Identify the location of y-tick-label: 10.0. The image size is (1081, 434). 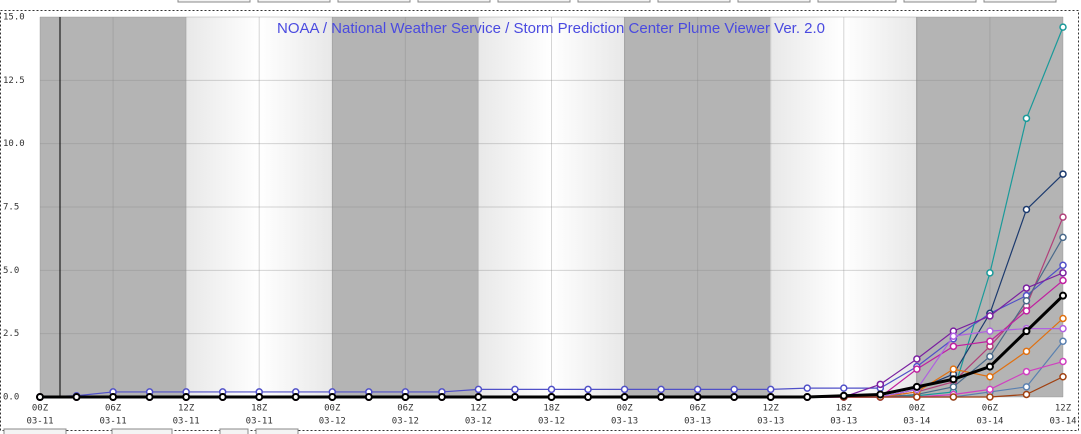
(14, 144).